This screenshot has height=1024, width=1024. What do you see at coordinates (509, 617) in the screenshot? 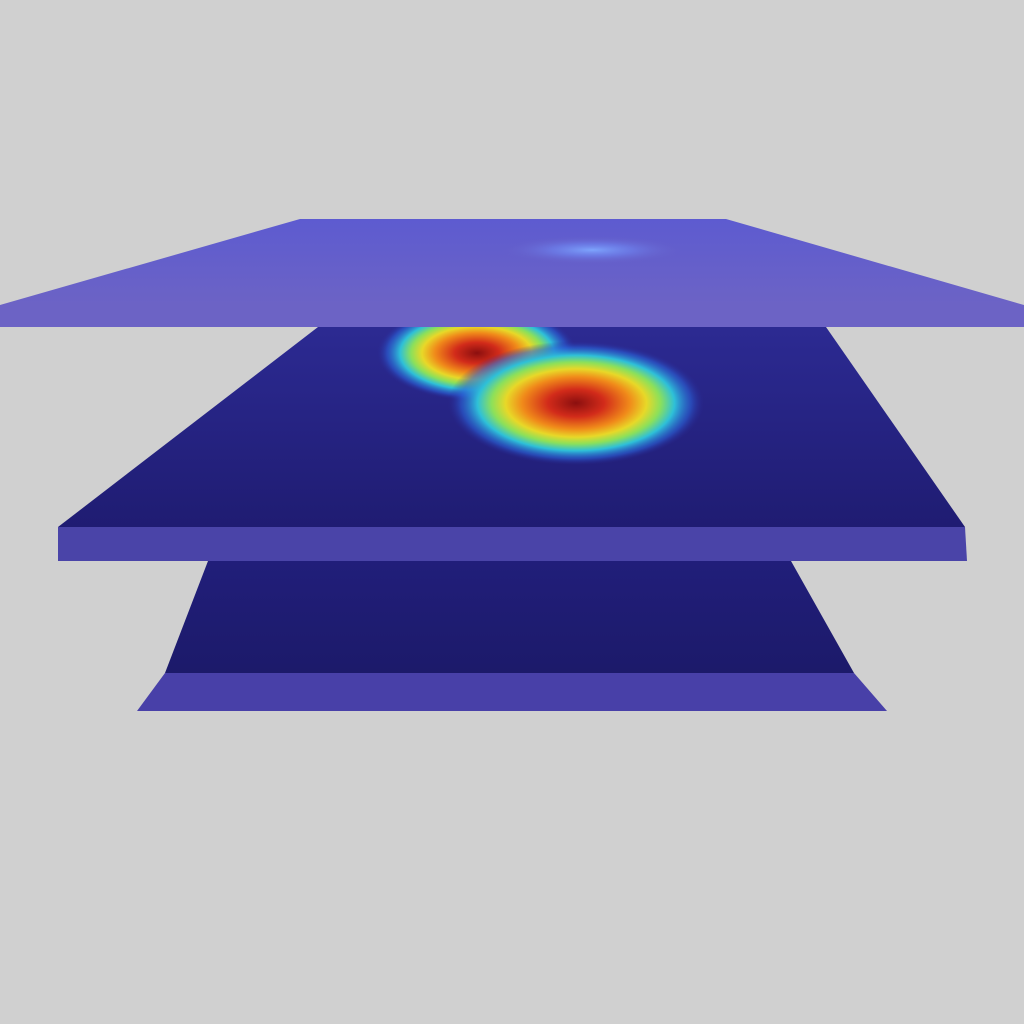
I see `bottom-layer-surface` at bounding box center [509, 617].